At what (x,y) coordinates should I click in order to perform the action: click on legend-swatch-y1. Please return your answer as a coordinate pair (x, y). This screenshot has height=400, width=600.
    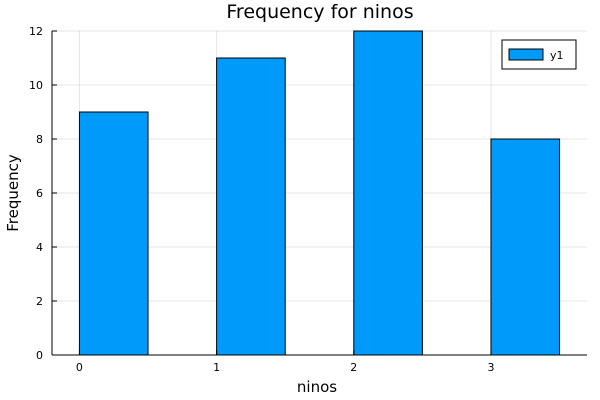
    Looking at the image, I should click on (526, 54).